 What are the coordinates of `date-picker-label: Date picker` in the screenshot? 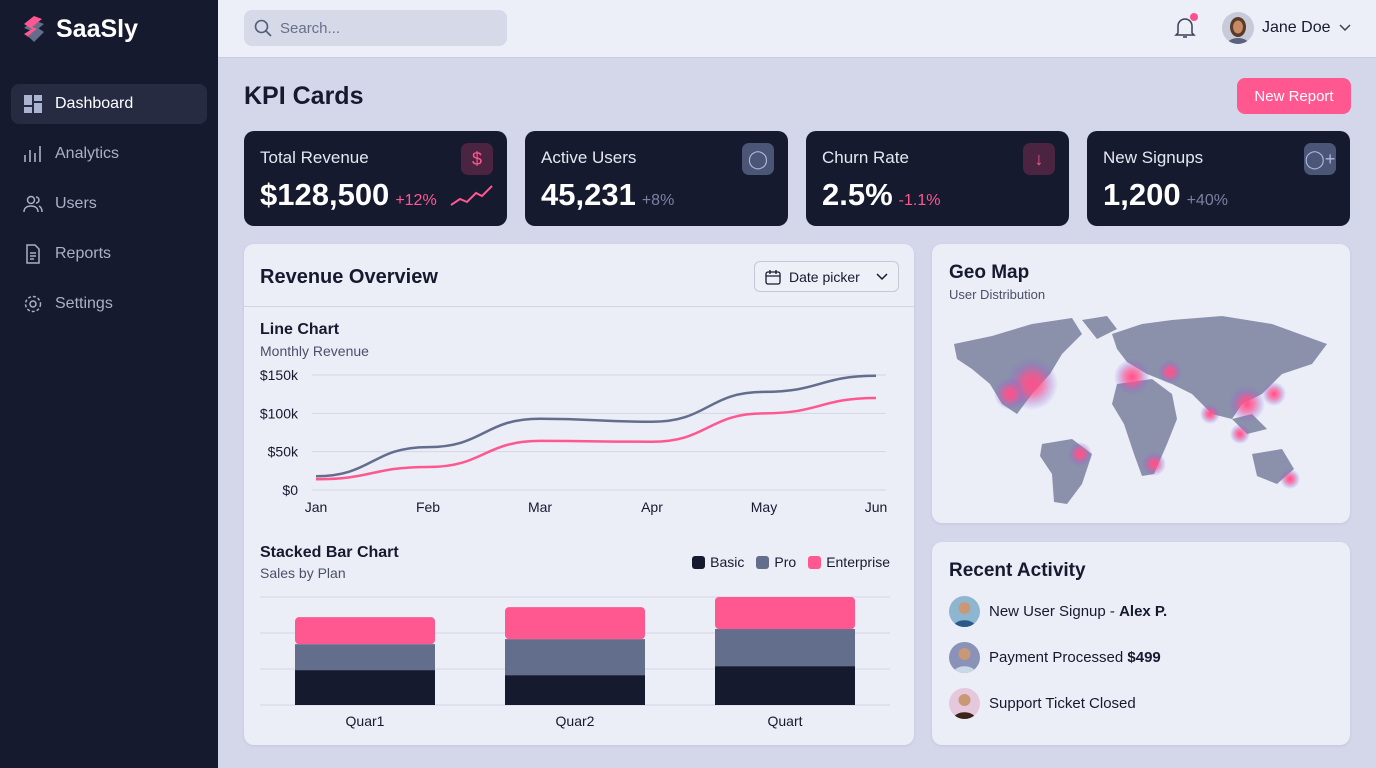 It's located at (824, 276).